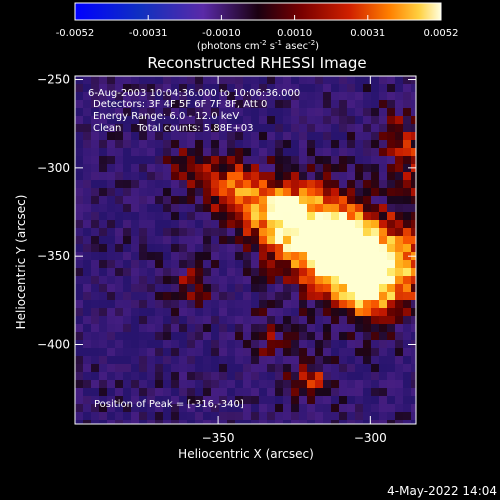  Describe the element at coordinates (370, 438) in the screenshot. I see `x-axis-tick-label: −300` at that location.